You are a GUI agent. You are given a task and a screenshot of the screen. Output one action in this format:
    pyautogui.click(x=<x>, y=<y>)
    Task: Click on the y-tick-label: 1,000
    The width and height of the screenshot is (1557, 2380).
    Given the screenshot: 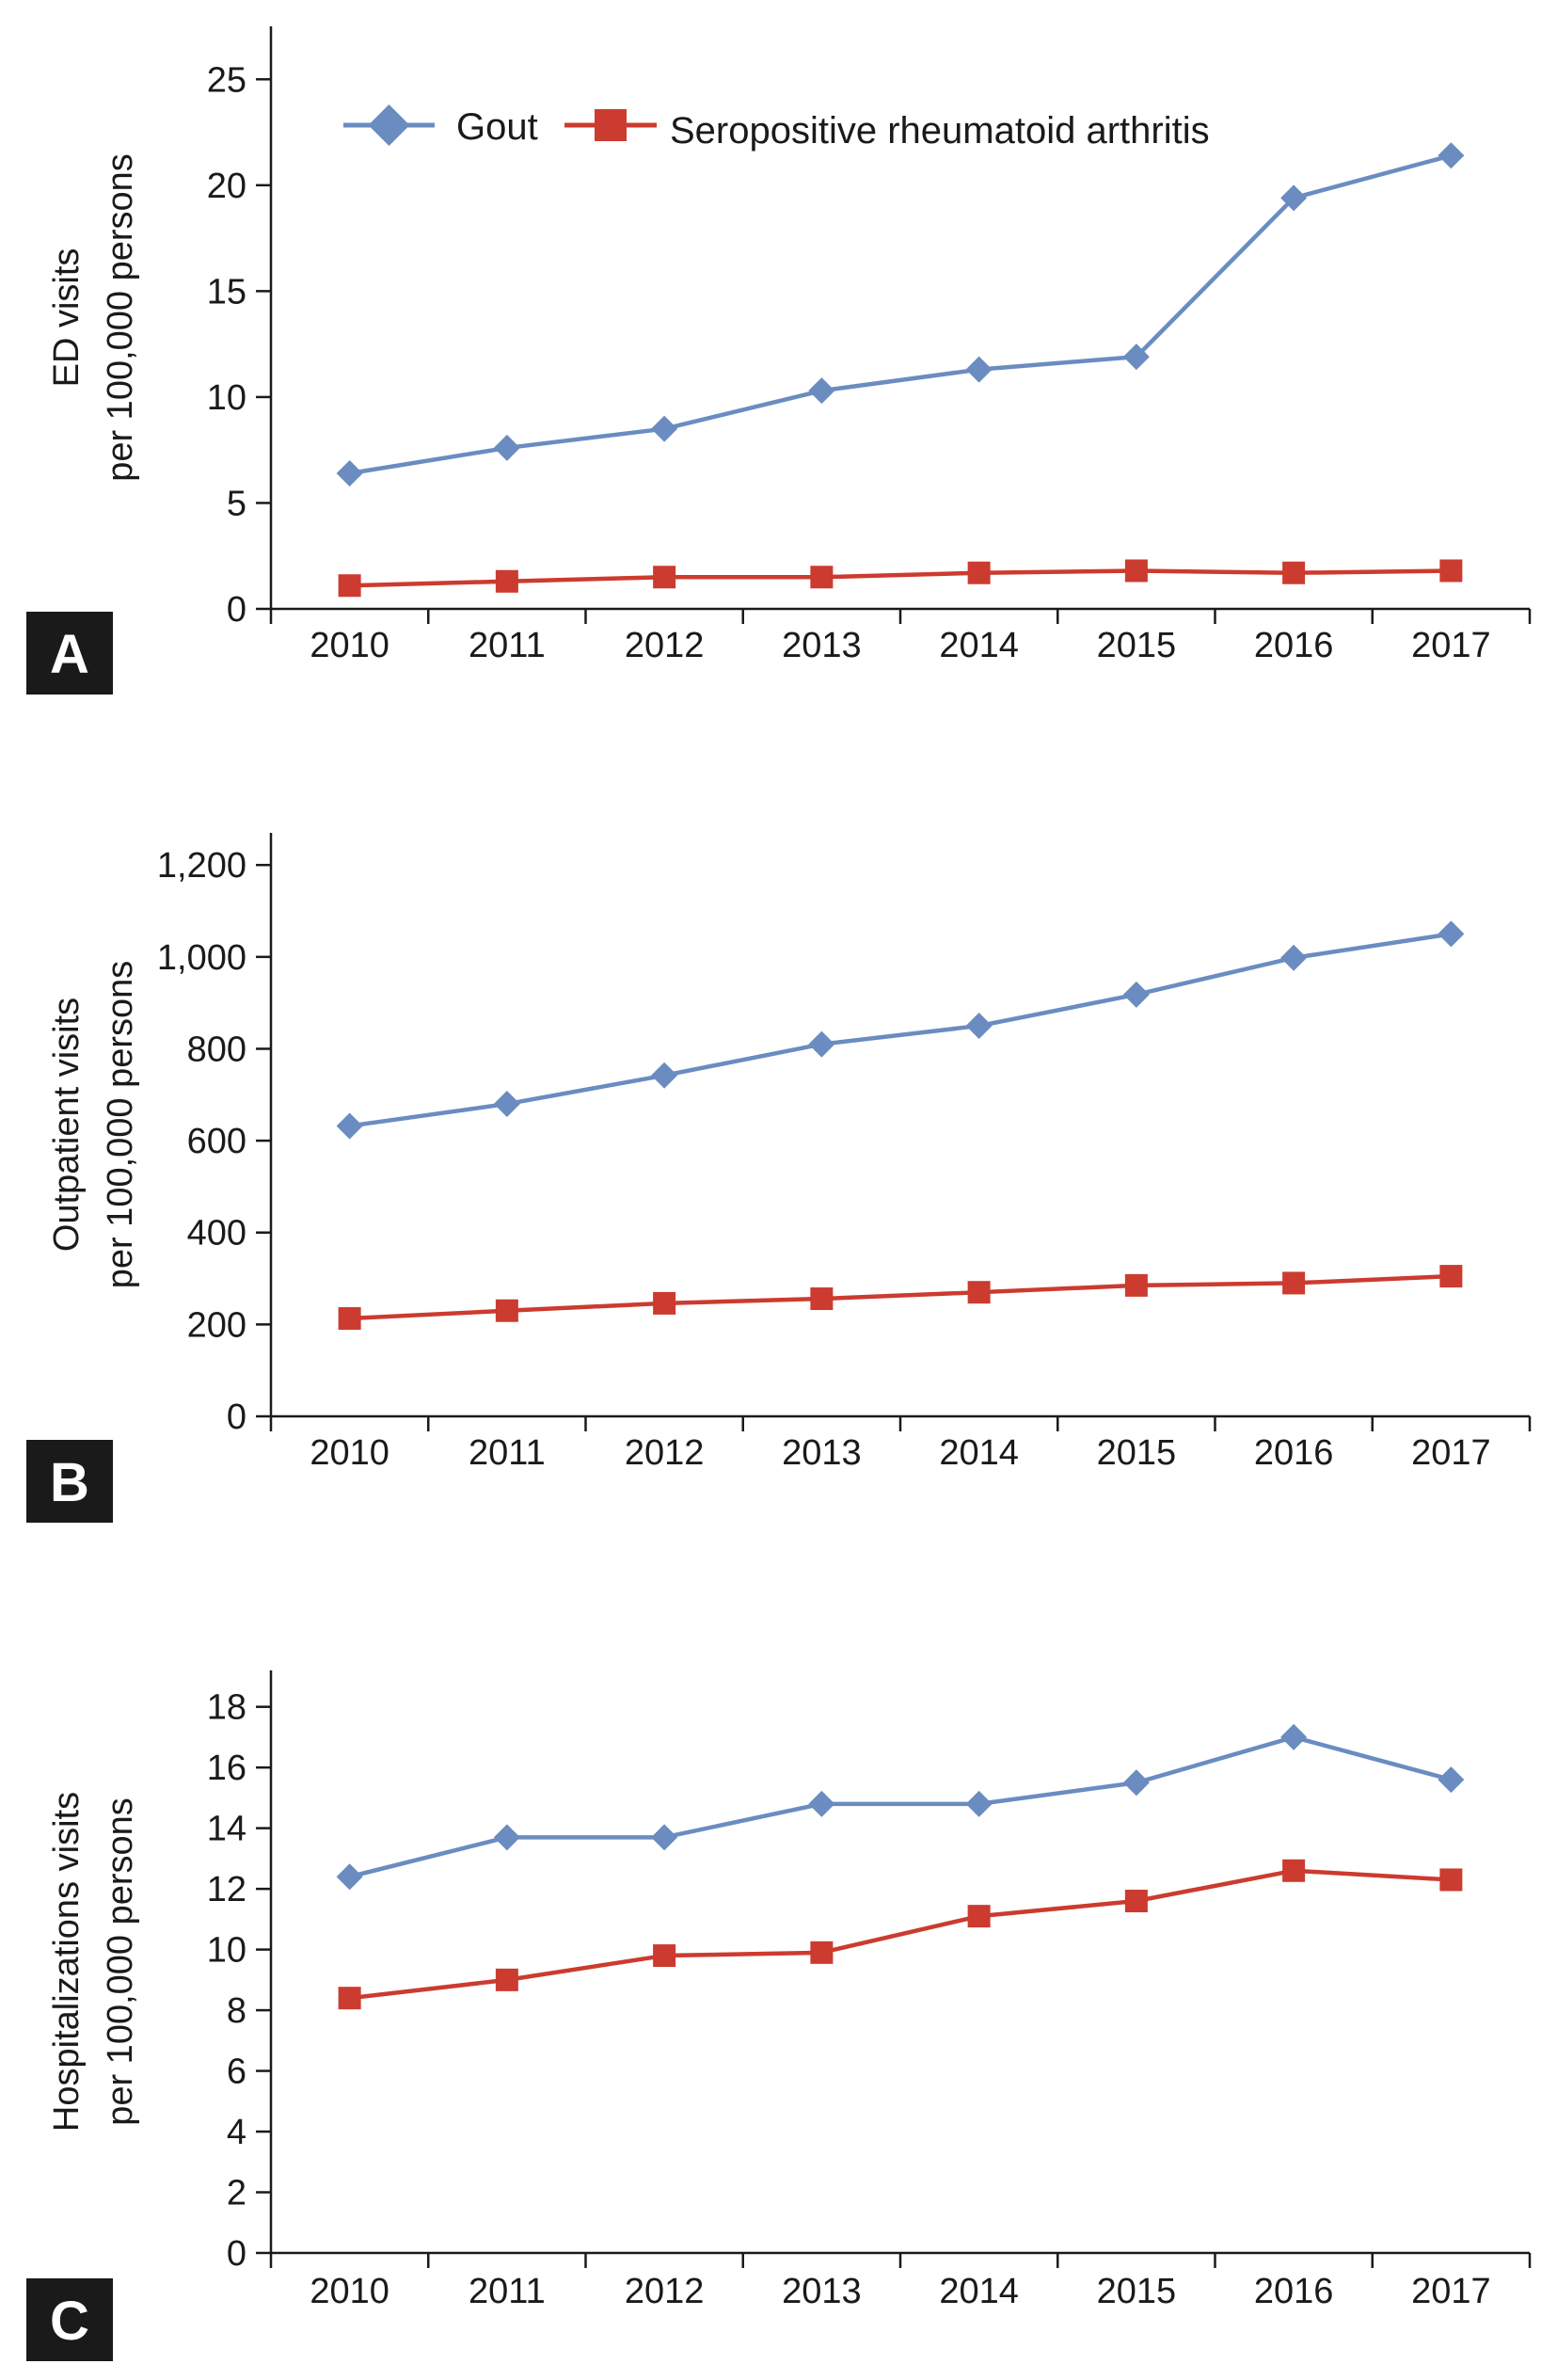 What is the action you would take?
    pyautogui.click(x=202, y=958)
    